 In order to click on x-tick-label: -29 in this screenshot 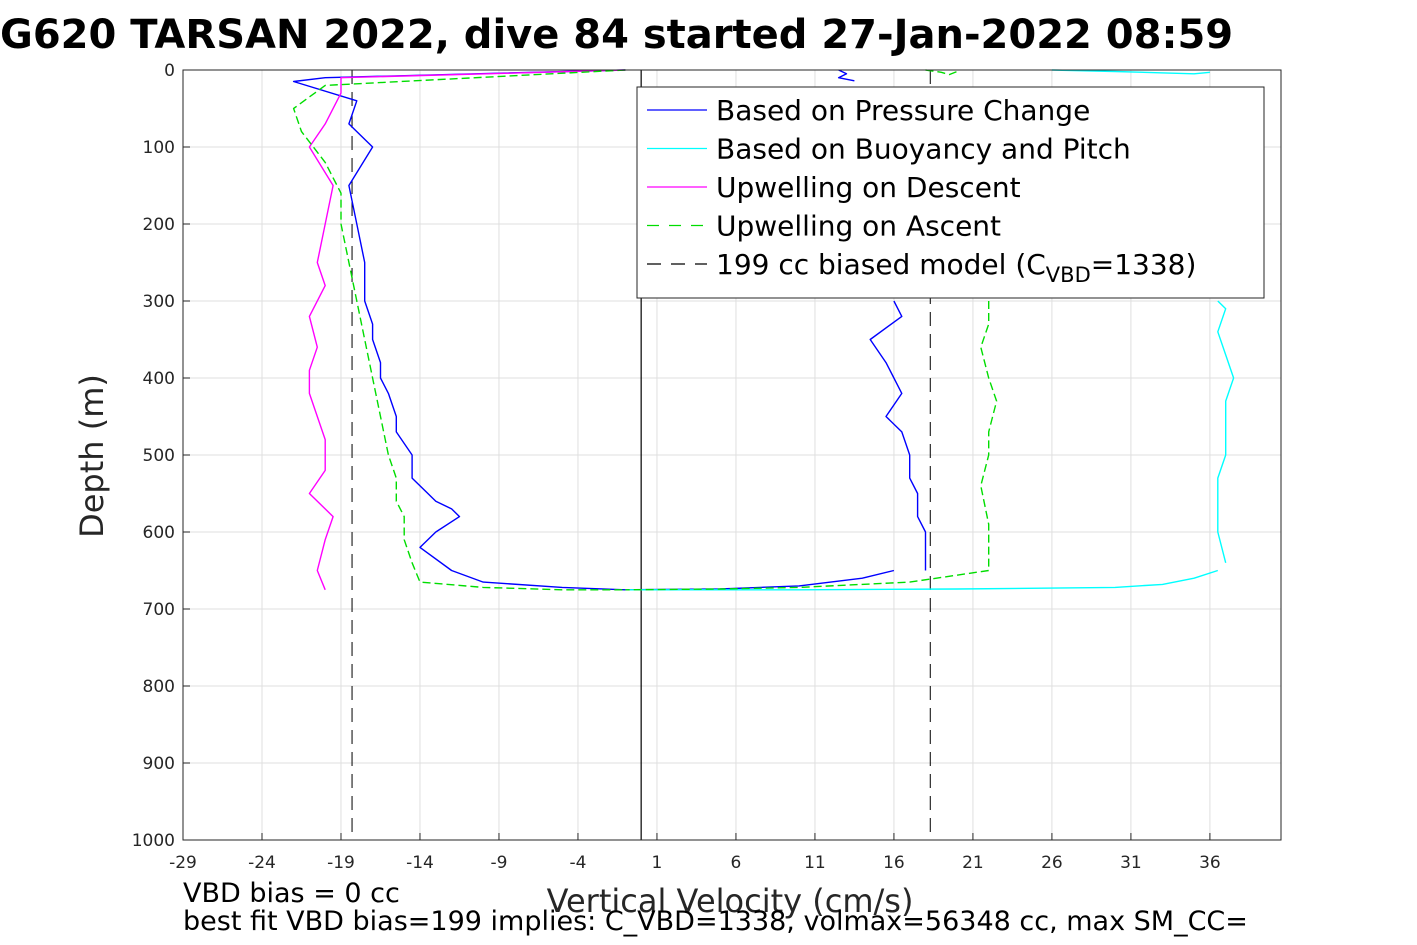, I will do `click(183, 863)`.